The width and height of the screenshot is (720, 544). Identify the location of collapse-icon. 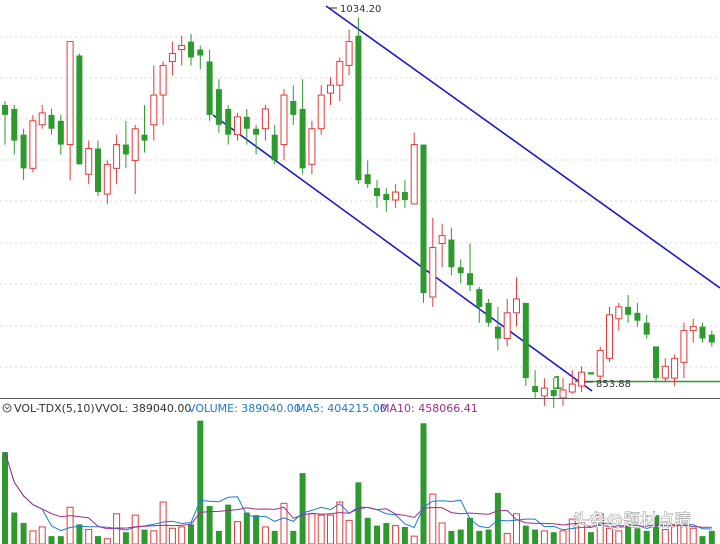
(7, 408).